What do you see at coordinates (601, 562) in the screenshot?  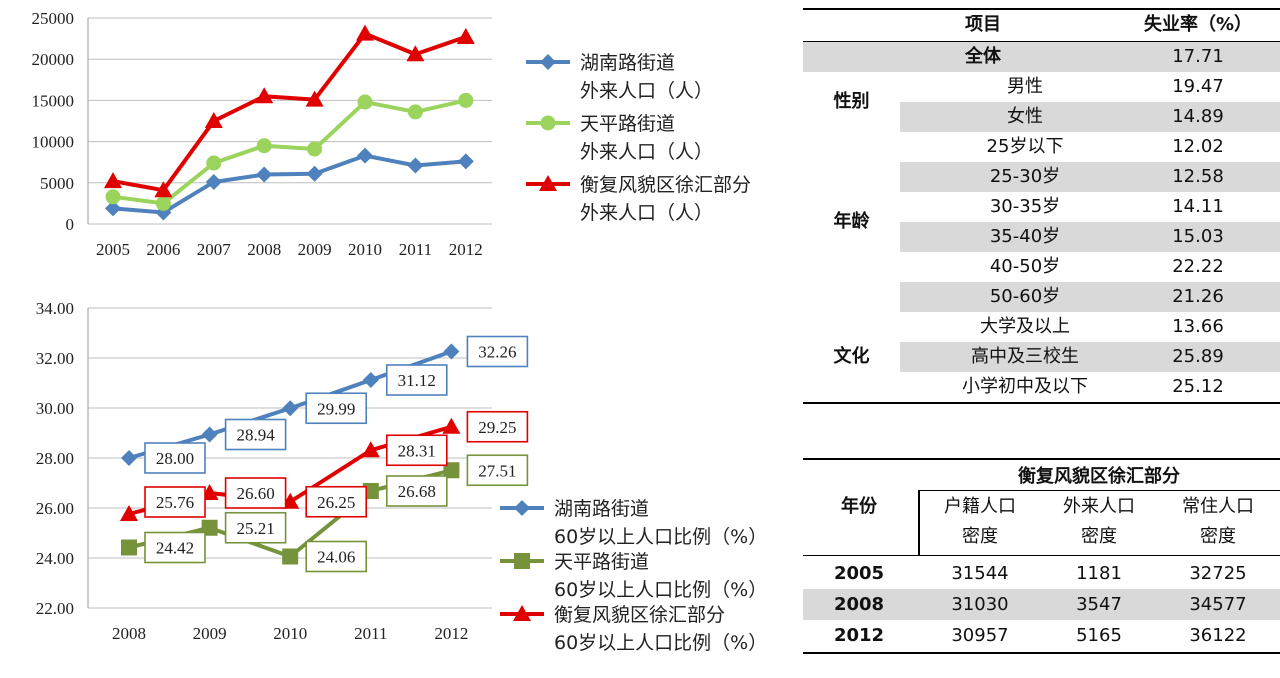 I see `legend-label: 天平路街道` at bounding box center [601, 562].